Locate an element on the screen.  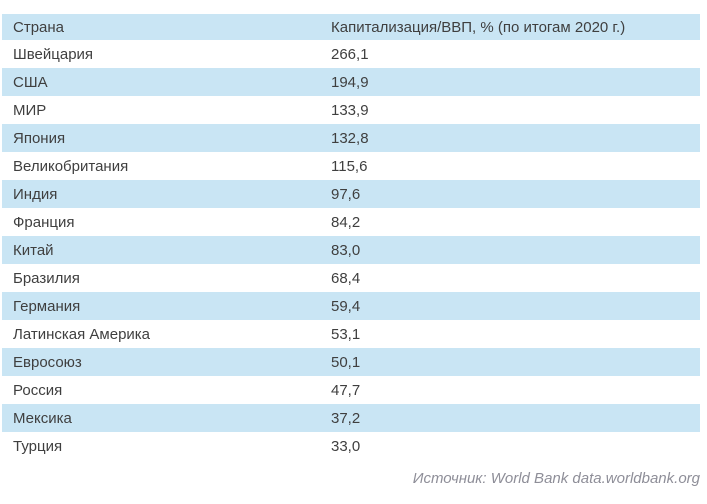
country-cell: Швейцария is located at coordinates (53, 54).